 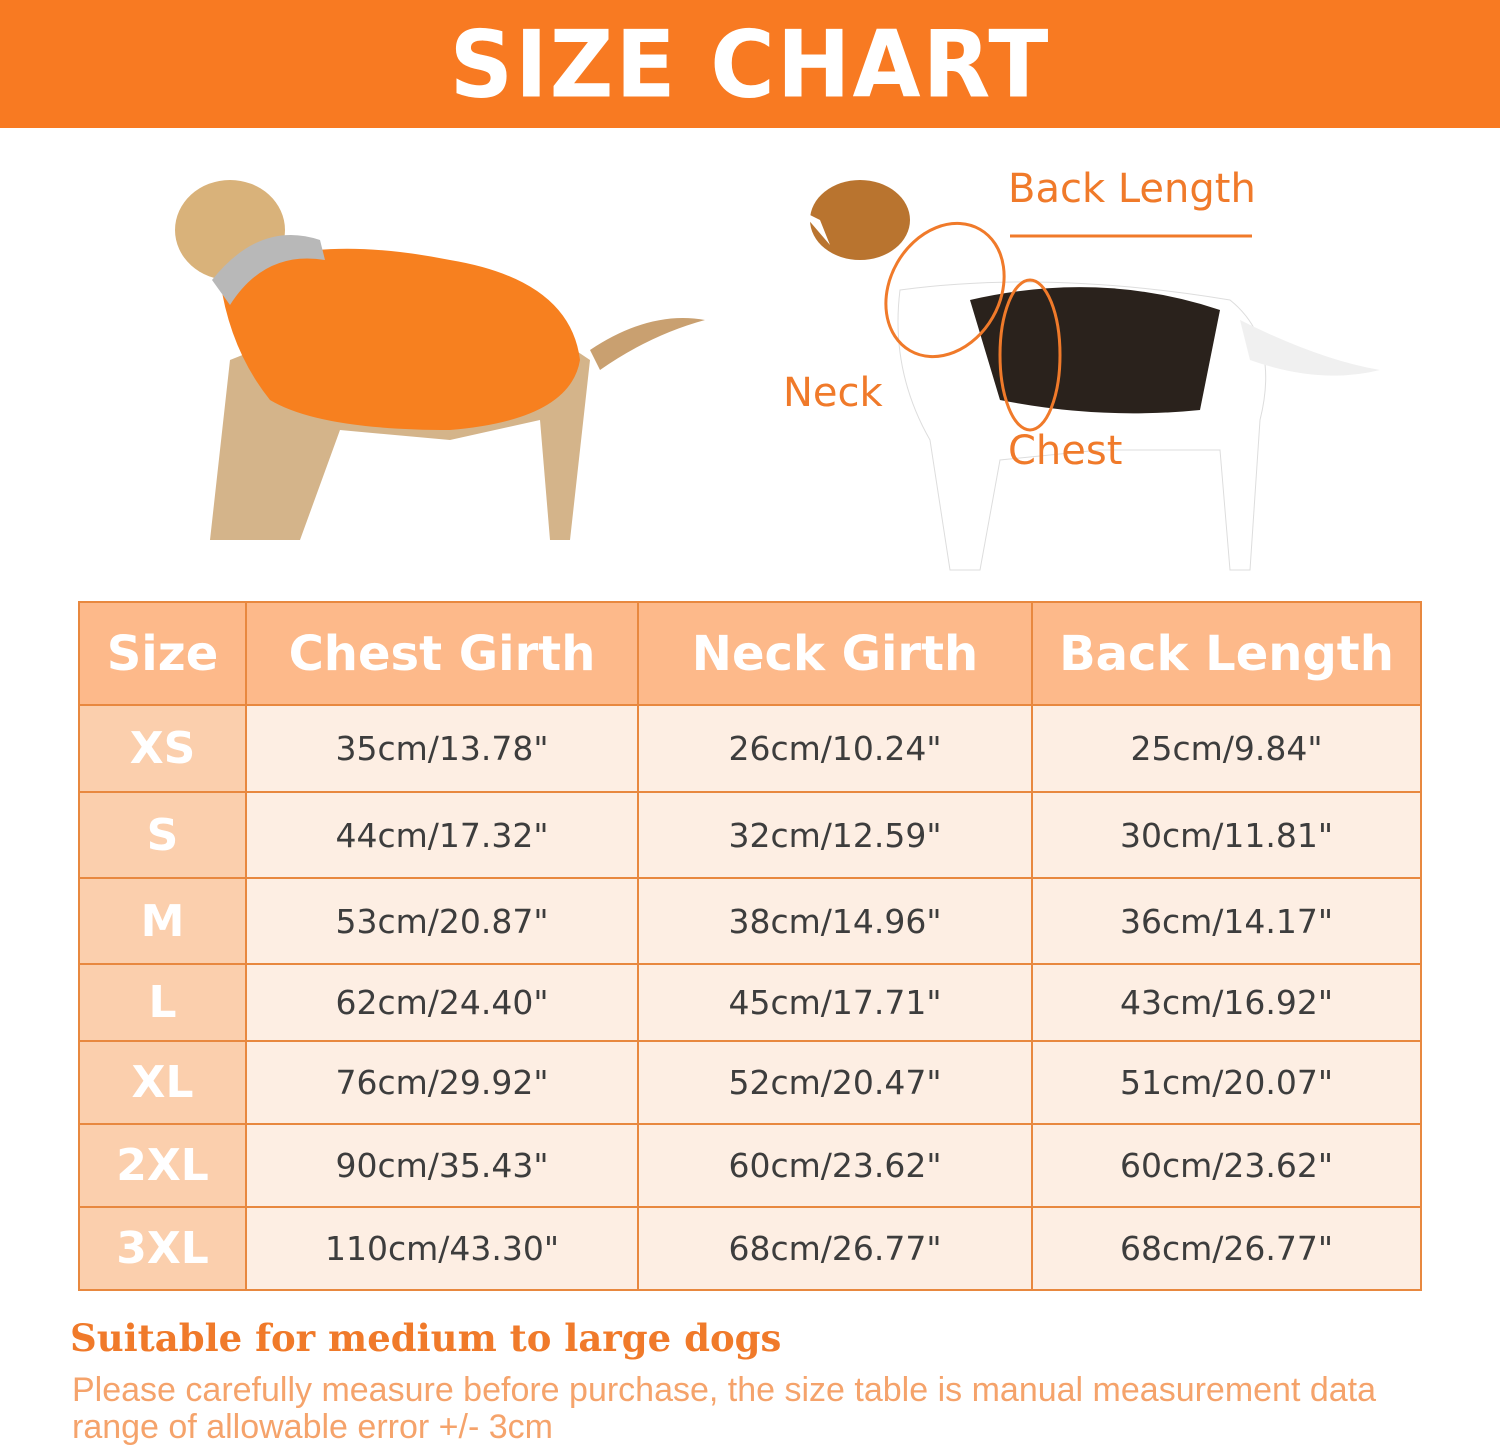 What do you see at coordinates (1132, 189) in the screenshot?
I see `back-length-label: Back Length` at bounding box center [1132, 189].